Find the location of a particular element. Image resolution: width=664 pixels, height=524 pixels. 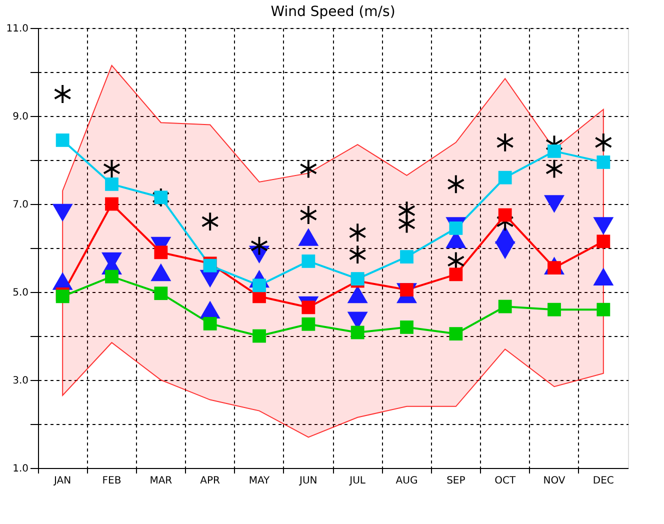

y-tick-label: 3.0 is located at coordinates (20, 381).